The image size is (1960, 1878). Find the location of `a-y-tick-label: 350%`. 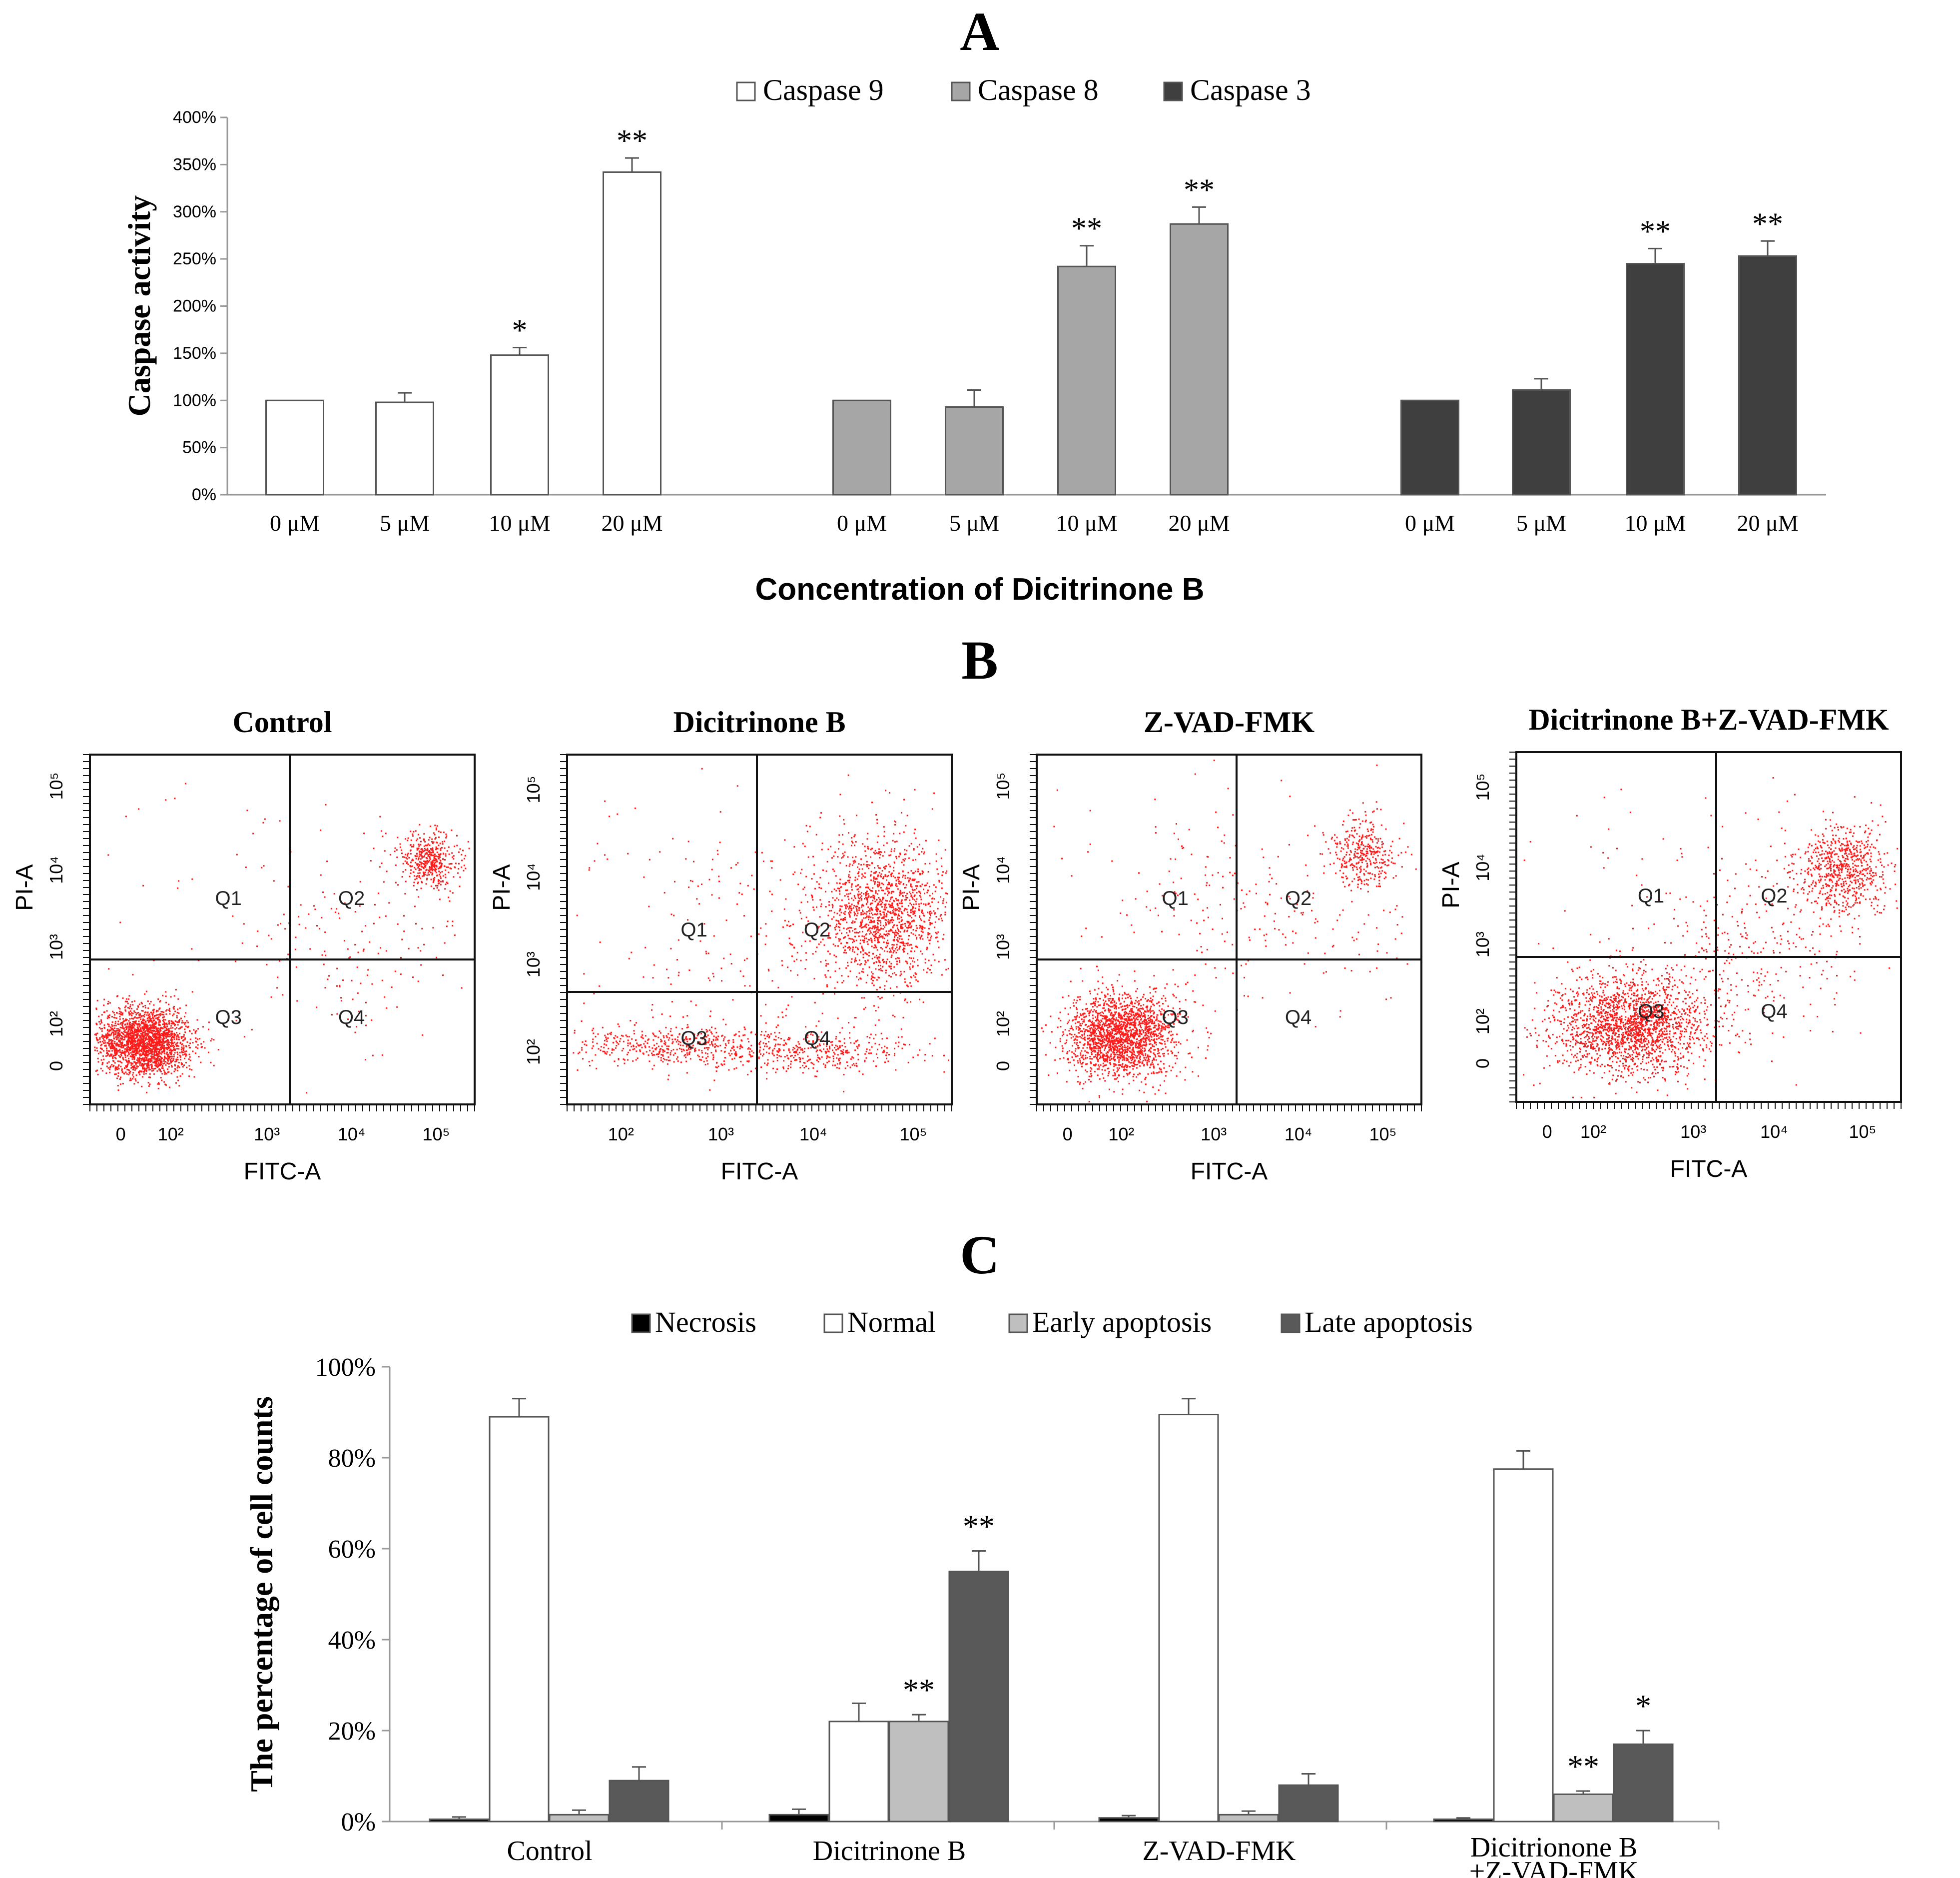

a-y-tick-label: 350% is located at coordinates (194, 164).